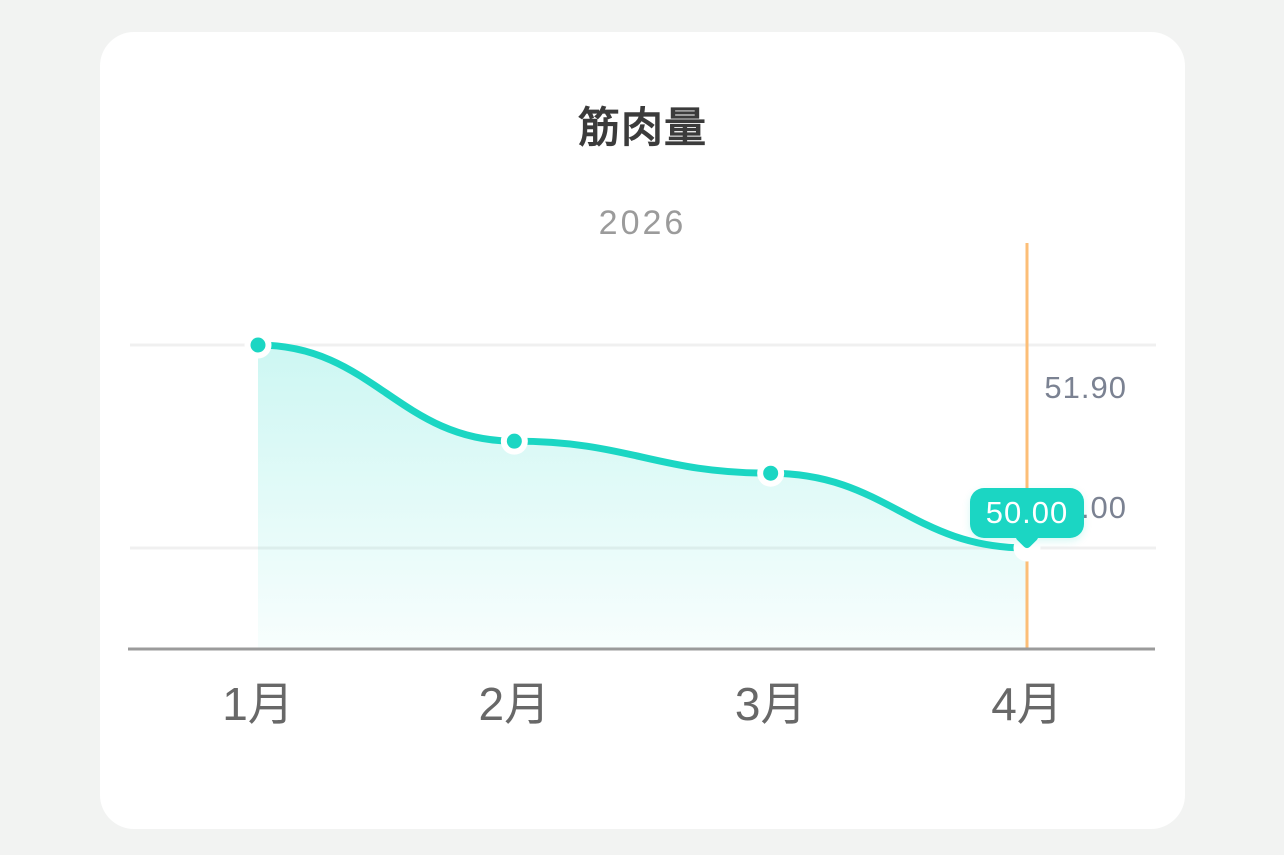  What do you see at coordinates (514, 704) in the screenshot?
I see `x-axis-label-2月: 2月` at bounding box center [514, 704].